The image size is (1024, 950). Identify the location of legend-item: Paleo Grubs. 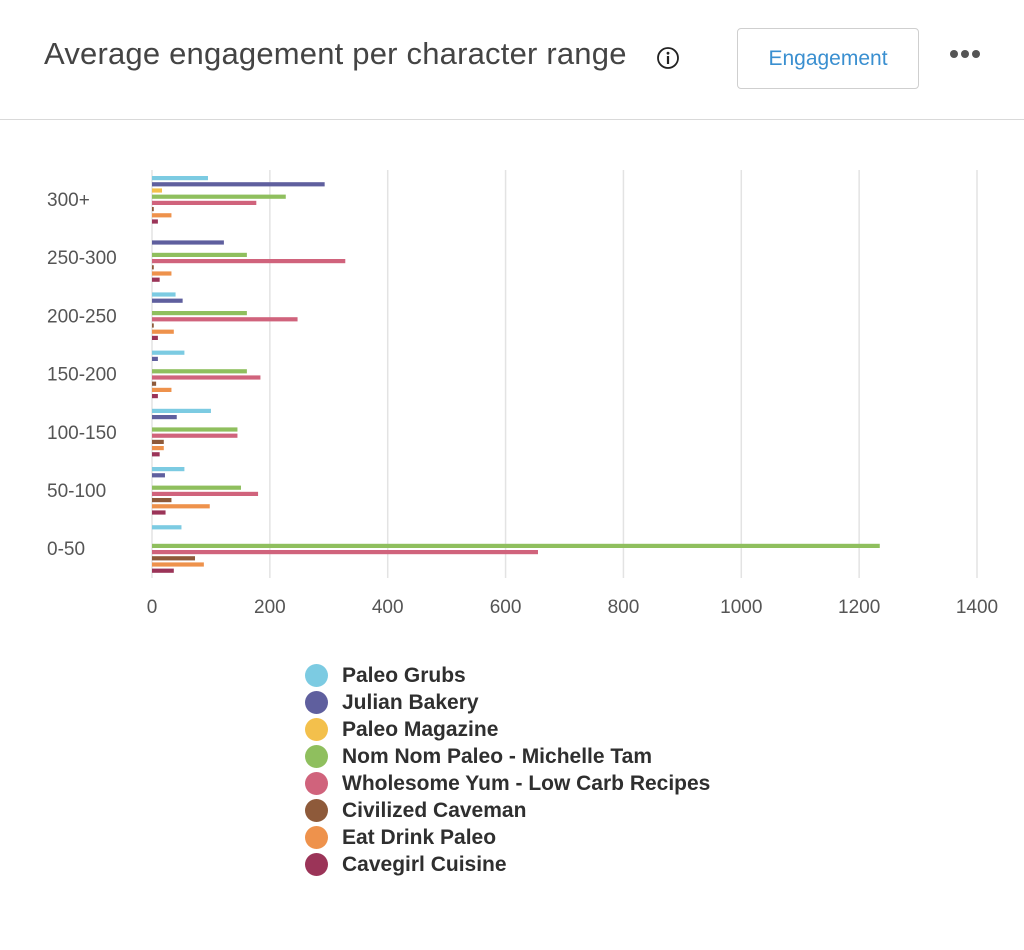
(507, 675).